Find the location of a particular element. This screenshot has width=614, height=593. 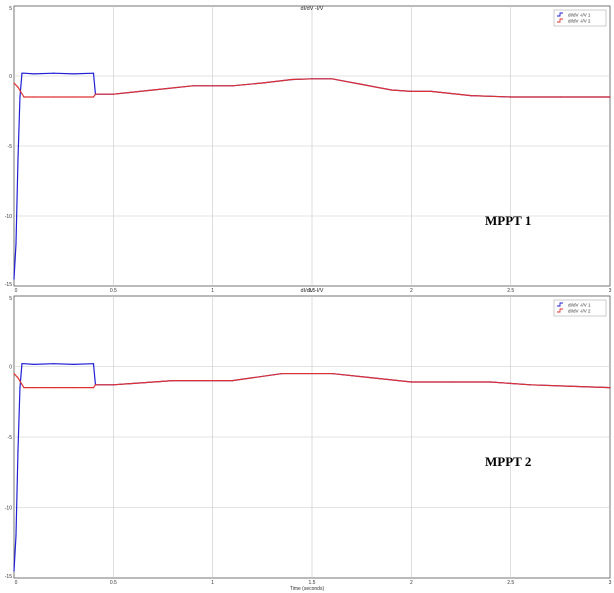

x-axis-label: Time (seconds) is located at coordinates (307, 589).